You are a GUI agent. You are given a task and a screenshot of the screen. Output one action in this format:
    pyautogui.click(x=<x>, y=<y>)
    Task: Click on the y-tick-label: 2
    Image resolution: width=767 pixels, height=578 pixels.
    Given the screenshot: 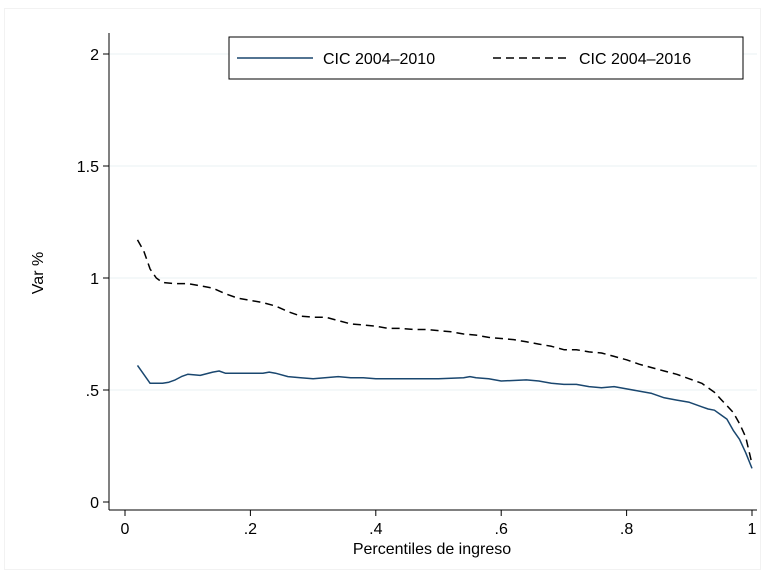 What is the action you would take?
    pyautogui.click(x=94, y=55)
    